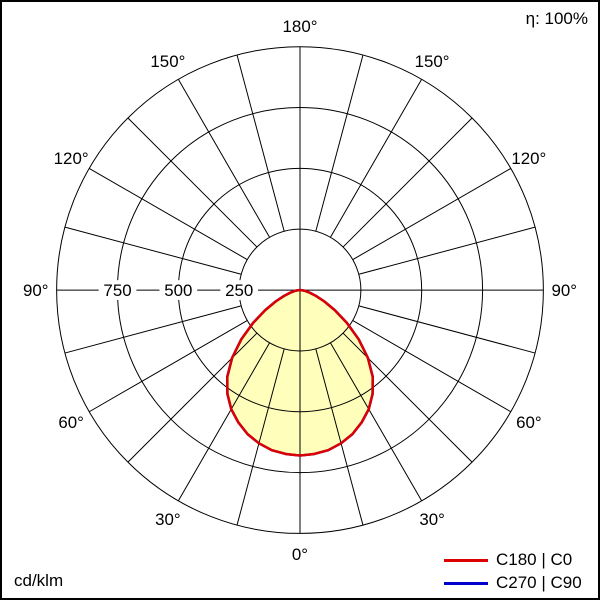 This screenshot has height=600, width=600. What do you see at coordinates (556, 18) in the screenshot?
I see `efficiency-label: η: 100%` at bounding box center [556, 18].